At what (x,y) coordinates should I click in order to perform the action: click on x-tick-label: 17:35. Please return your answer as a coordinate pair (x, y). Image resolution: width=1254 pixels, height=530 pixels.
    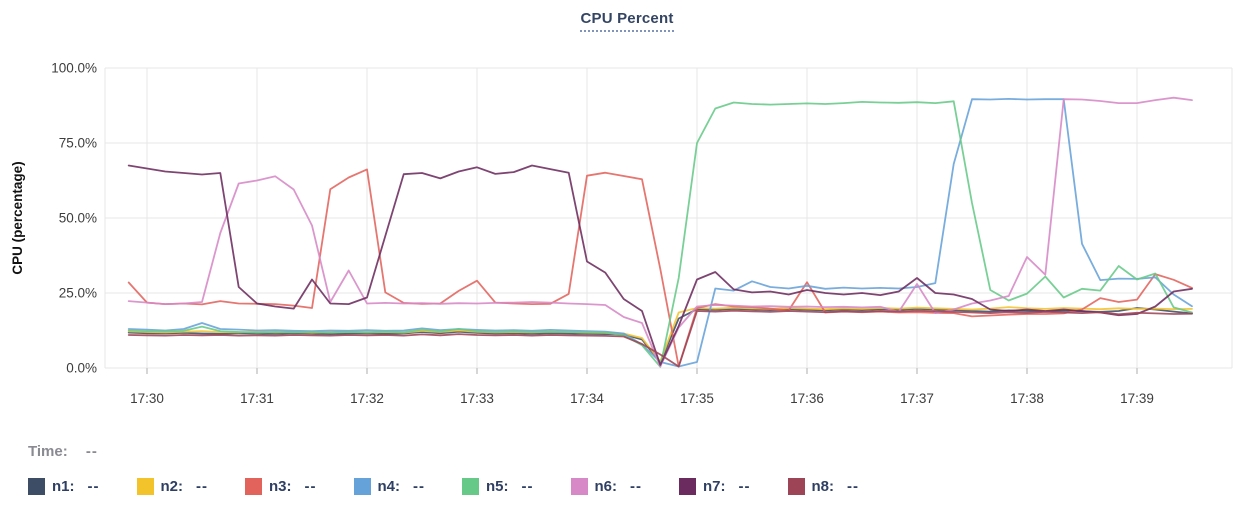
    Looking at the image, I should click on (697, 398).